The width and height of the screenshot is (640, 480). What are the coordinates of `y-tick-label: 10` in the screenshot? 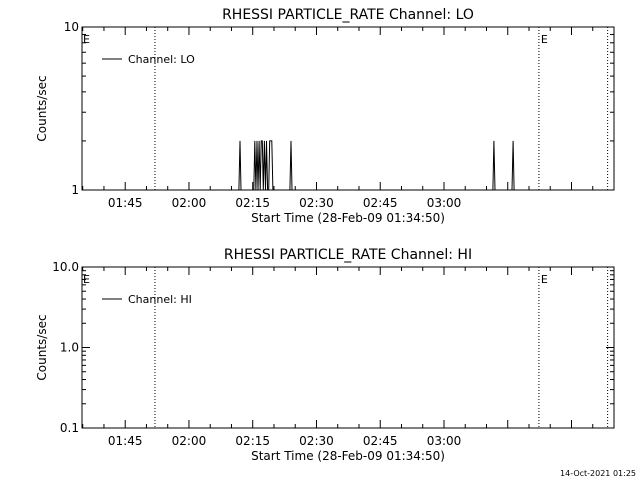 It's located at (71, 27).